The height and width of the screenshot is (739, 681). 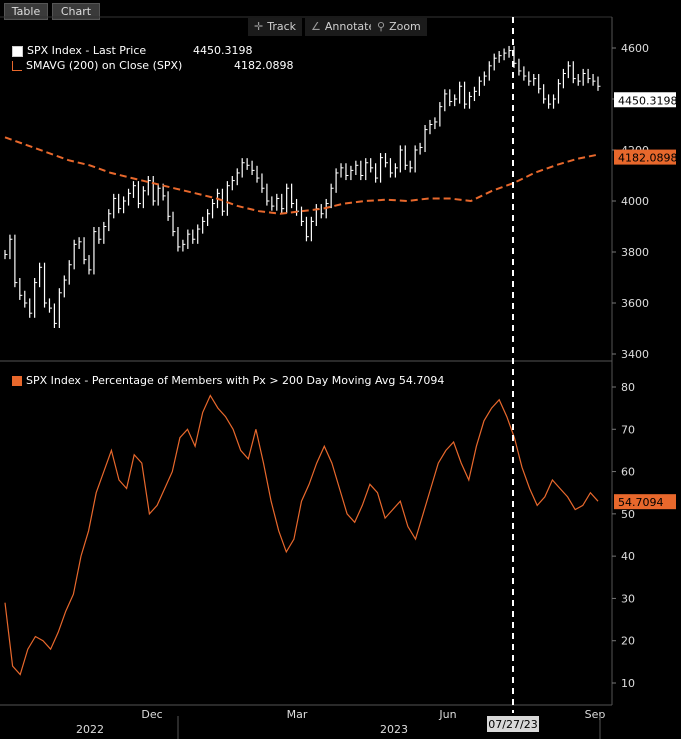 What do you see at coordinates (648, 158) in the screenshot?
I see `sma-last-label: 4182.0898` at bounding box center [648, 158].